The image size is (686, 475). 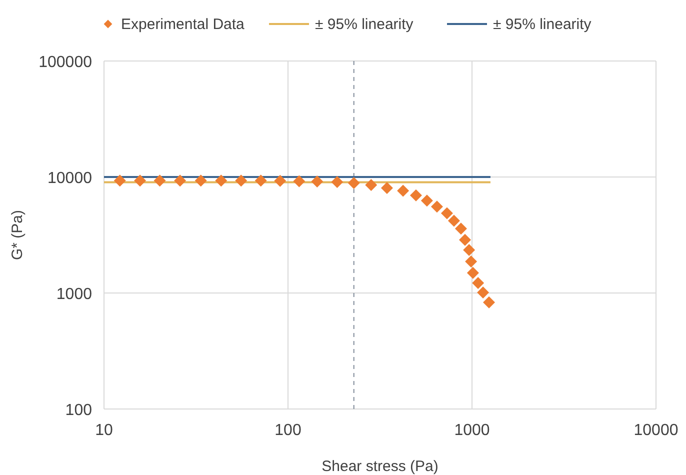 I want to click on y-tick-label: 100000, so click(x=65, y=62).